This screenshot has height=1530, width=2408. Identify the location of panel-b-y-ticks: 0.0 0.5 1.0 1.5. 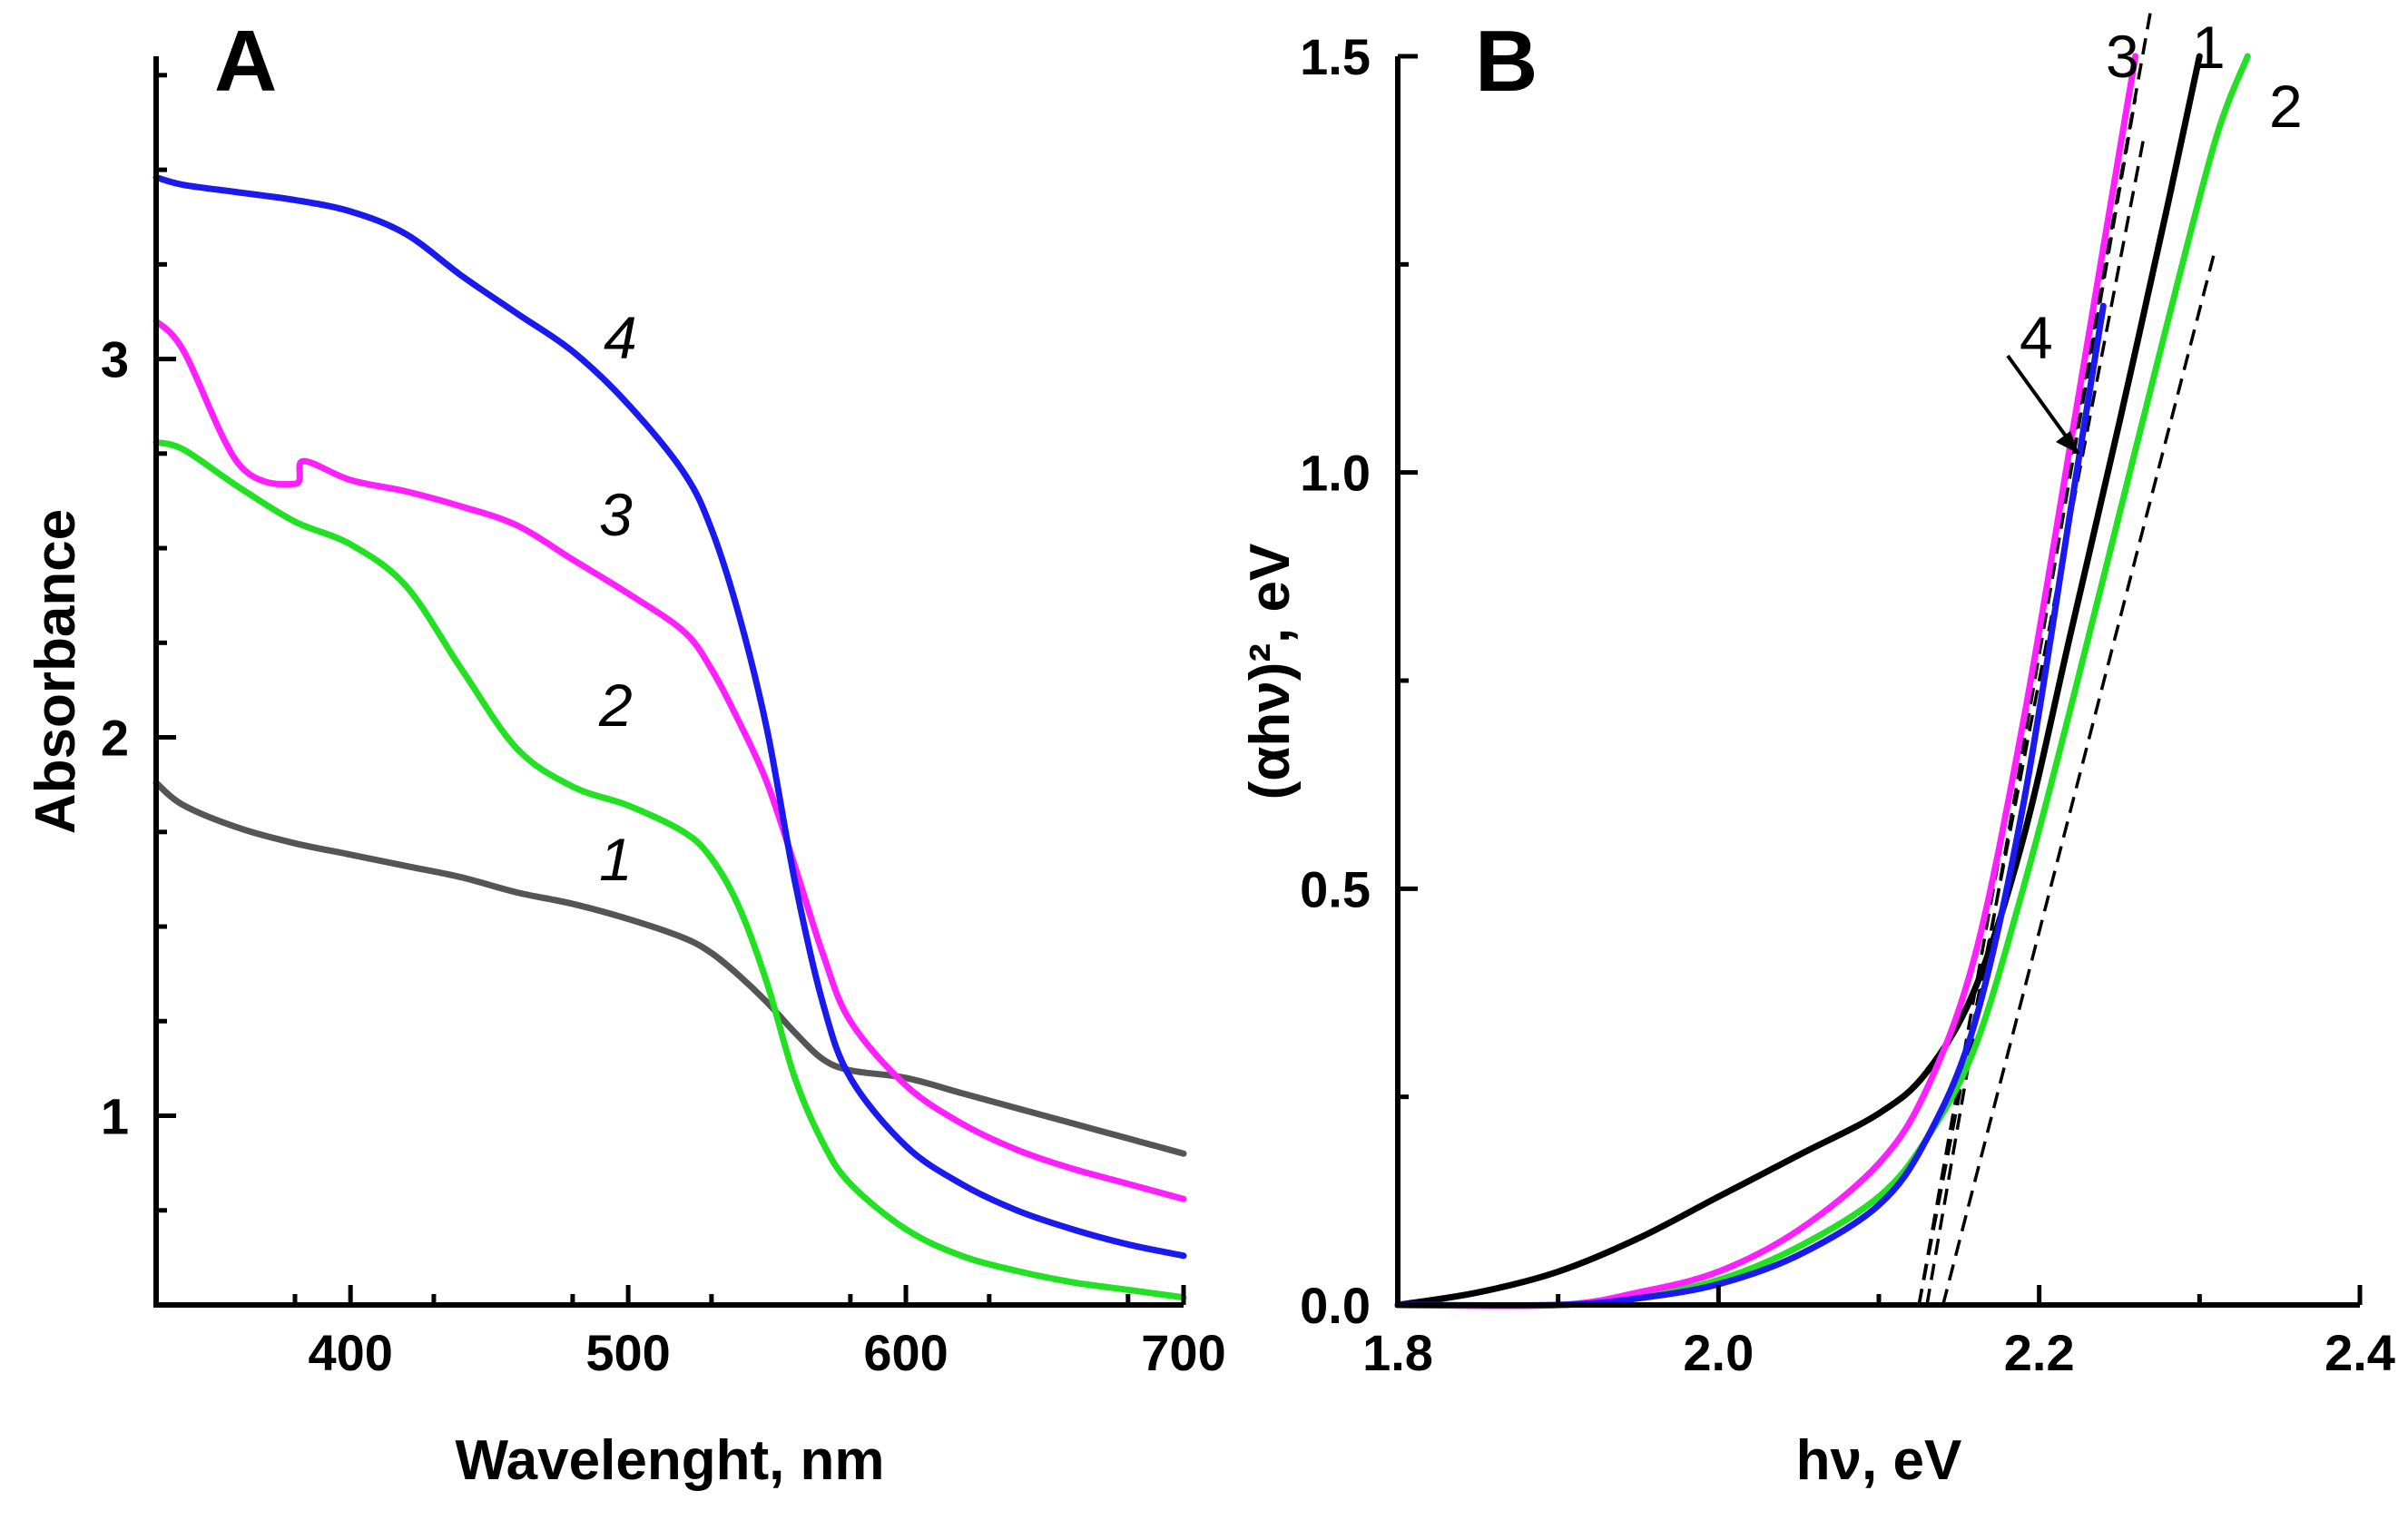
(1359, 681).